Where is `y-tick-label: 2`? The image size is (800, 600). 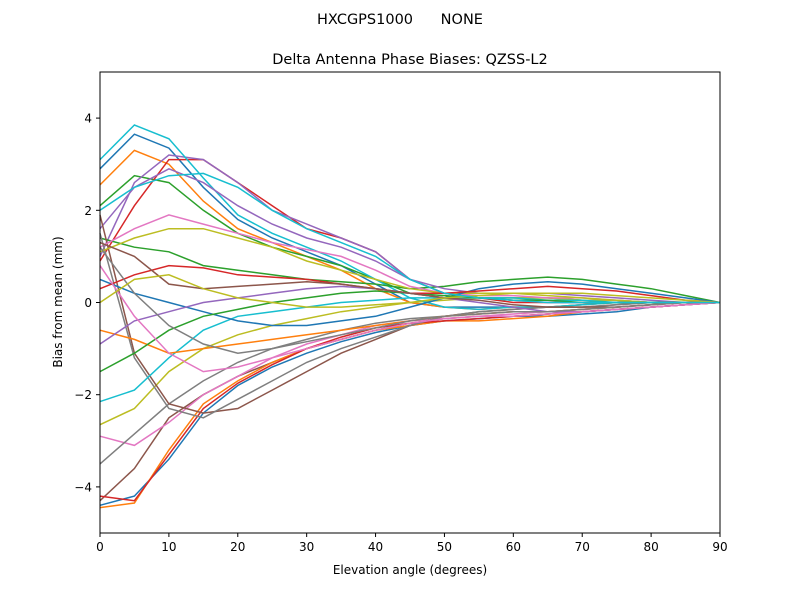
y-tick-label: 2 is located at coordinates (88, 211).